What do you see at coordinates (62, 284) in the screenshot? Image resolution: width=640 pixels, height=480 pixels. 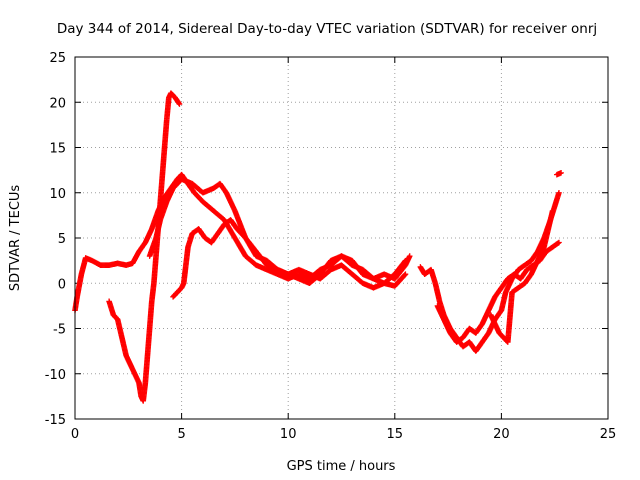 I see `y-tick-label: 0` at bounding box center [62, 284].